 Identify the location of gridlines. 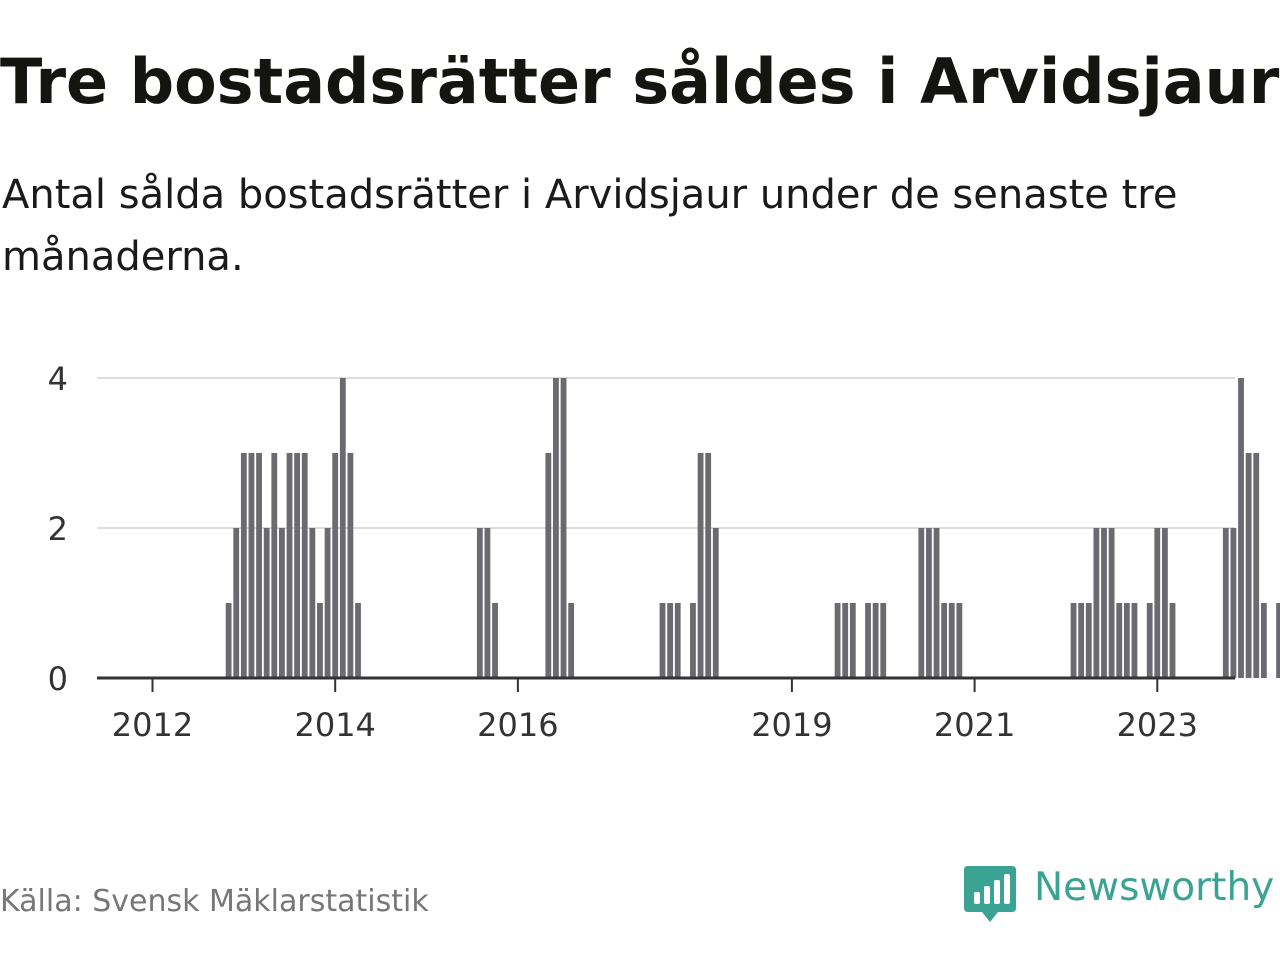
(666, 453).